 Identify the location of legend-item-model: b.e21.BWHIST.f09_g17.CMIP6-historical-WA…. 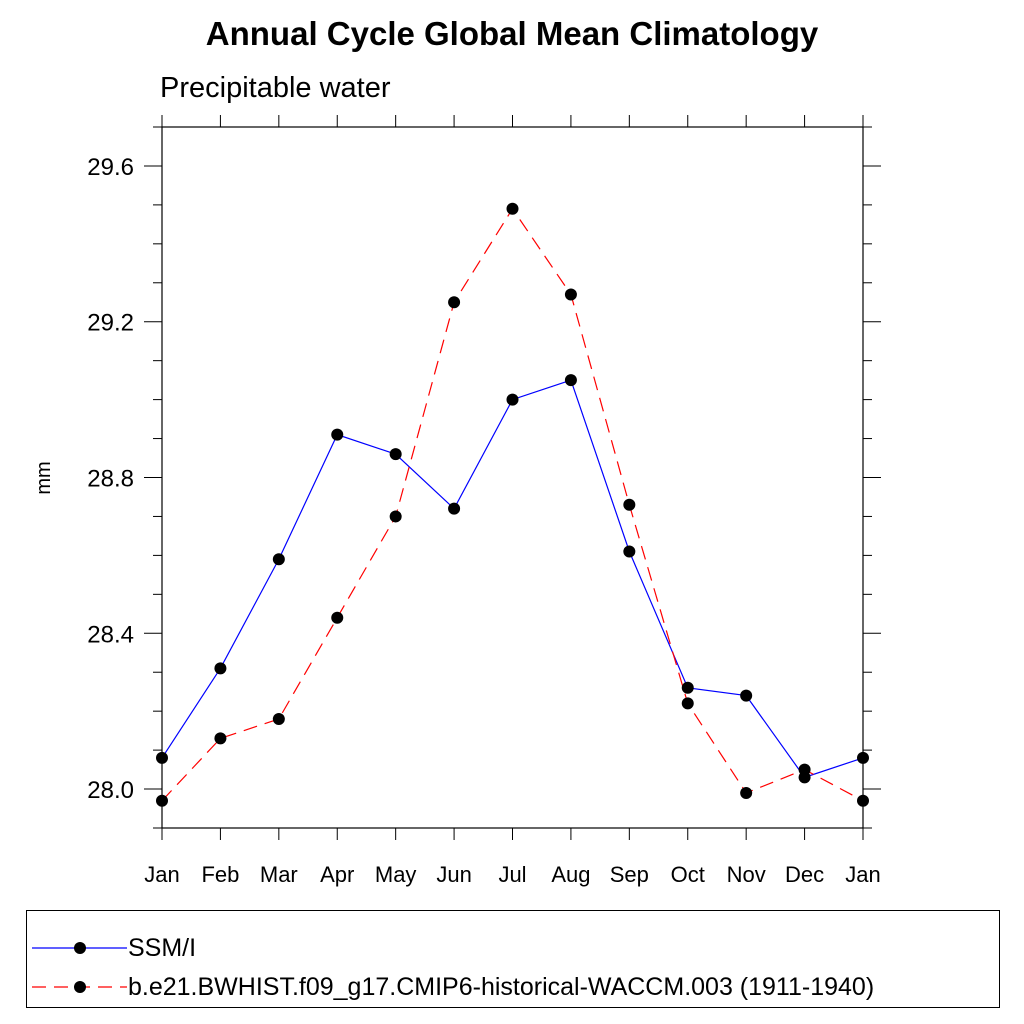
(512, 987).